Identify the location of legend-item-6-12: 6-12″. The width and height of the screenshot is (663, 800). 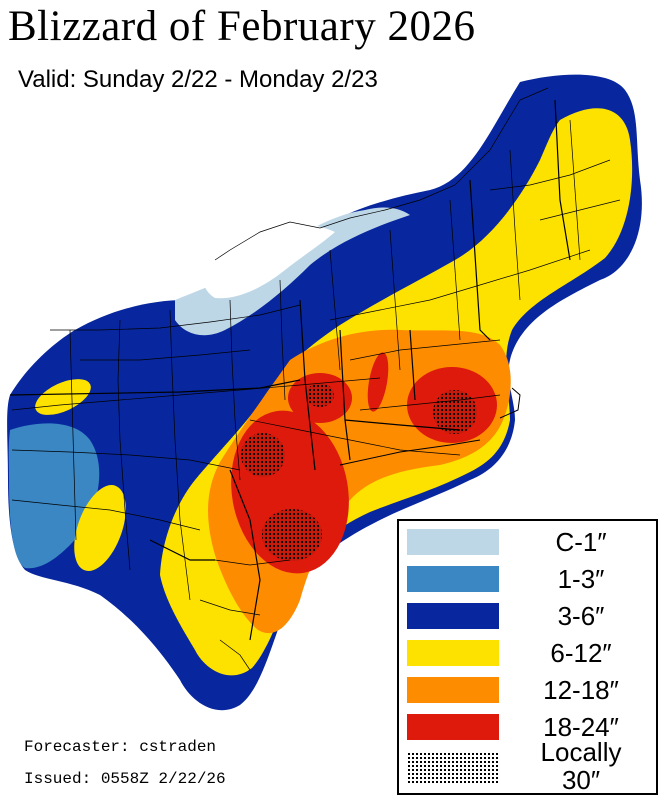
(529, 653).